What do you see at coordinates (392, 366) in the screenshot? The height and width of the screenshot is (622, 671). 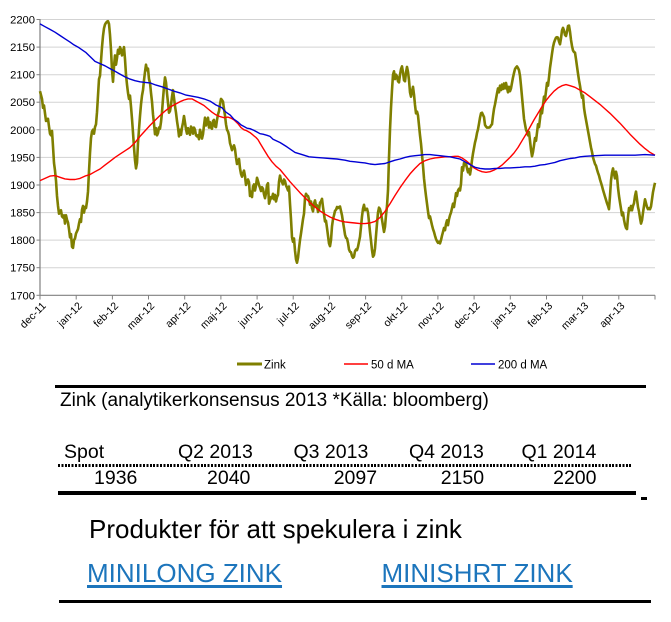 I see `svg-text: 50 d MA` at bounding box center [392, 366].